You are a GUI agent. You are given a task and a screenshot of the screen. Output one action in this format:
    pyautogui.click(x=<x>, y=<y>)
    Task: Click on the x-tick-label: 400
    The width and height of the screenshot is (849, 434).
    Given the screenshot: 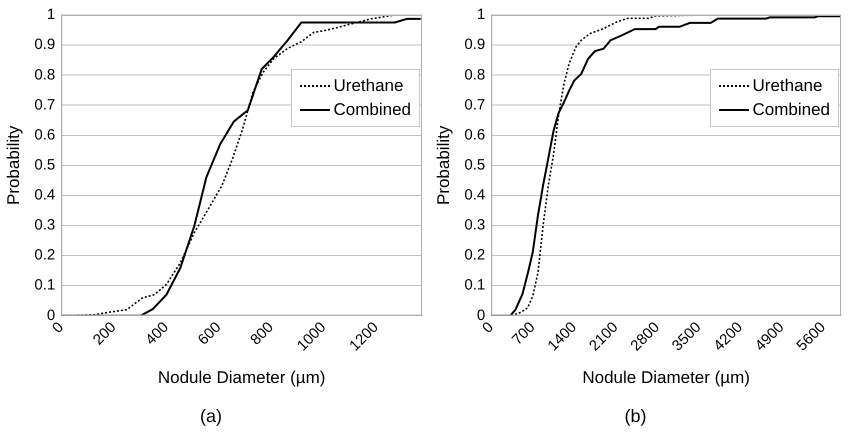 What is the action you would take?
    pyautogui.click(x=157, y=333)
    